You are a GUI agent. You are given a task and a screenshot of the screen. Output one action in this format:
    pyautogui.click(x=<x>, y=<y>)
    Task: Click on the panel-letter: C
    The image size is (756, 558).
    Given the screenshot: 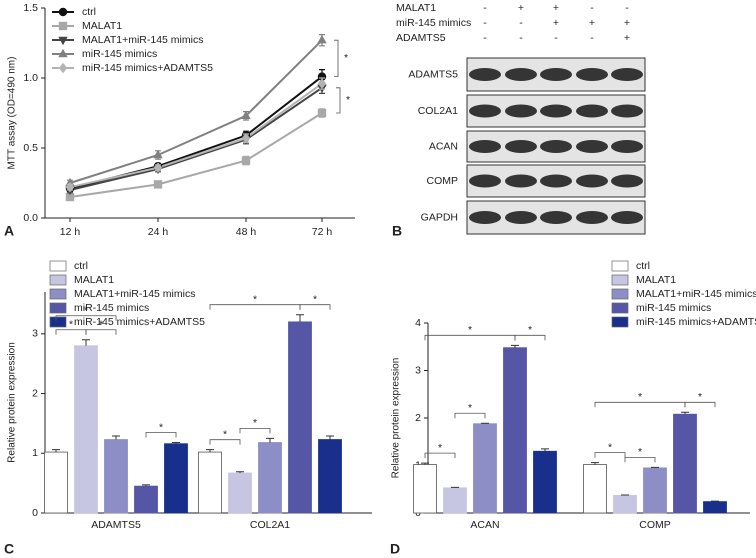 What is the action you would take?
    pyautogui.click(x=9, y=549)
    